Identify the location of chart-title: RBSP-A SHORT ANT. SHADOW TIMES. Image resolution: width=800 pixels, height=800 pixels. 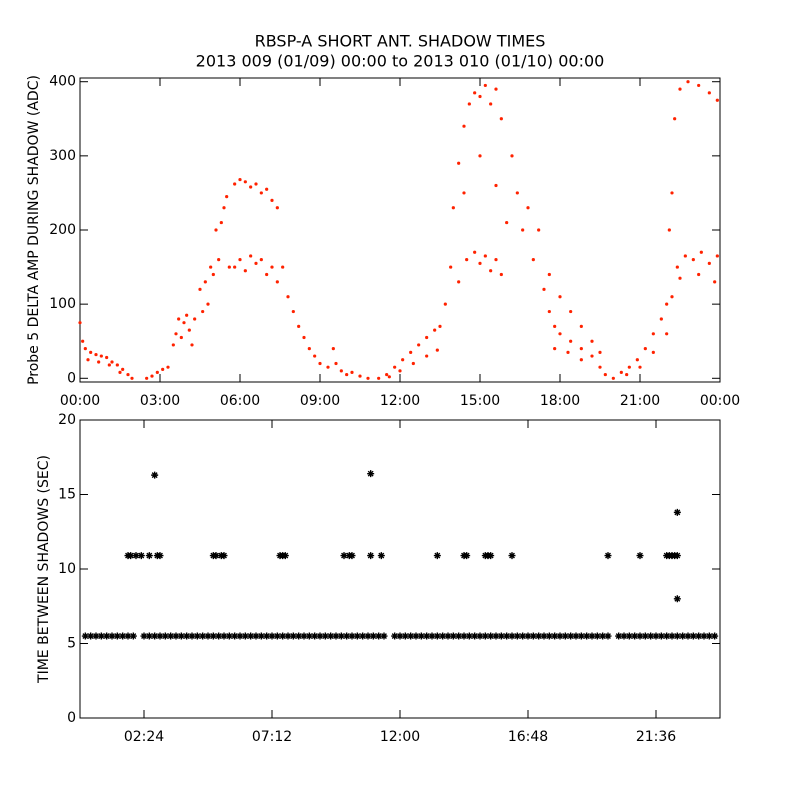
(400, 41).